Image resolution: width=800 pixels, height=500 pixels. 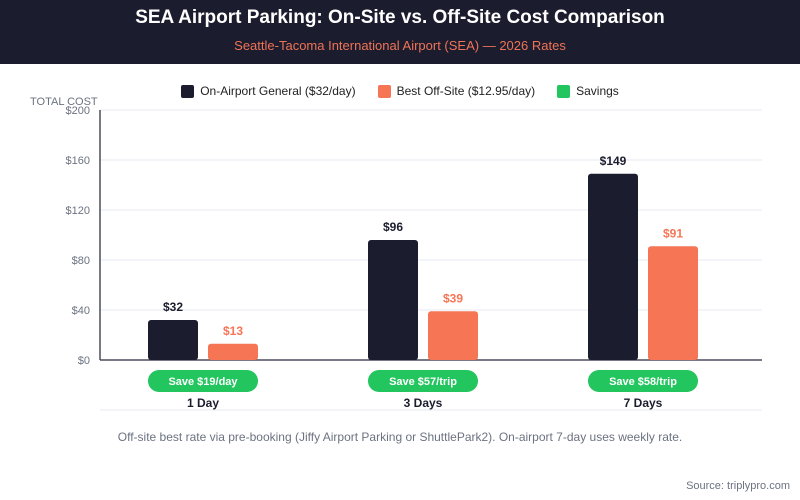 I want to click on source-credit: Source: triplypro.com, so click(x=738, y=486).